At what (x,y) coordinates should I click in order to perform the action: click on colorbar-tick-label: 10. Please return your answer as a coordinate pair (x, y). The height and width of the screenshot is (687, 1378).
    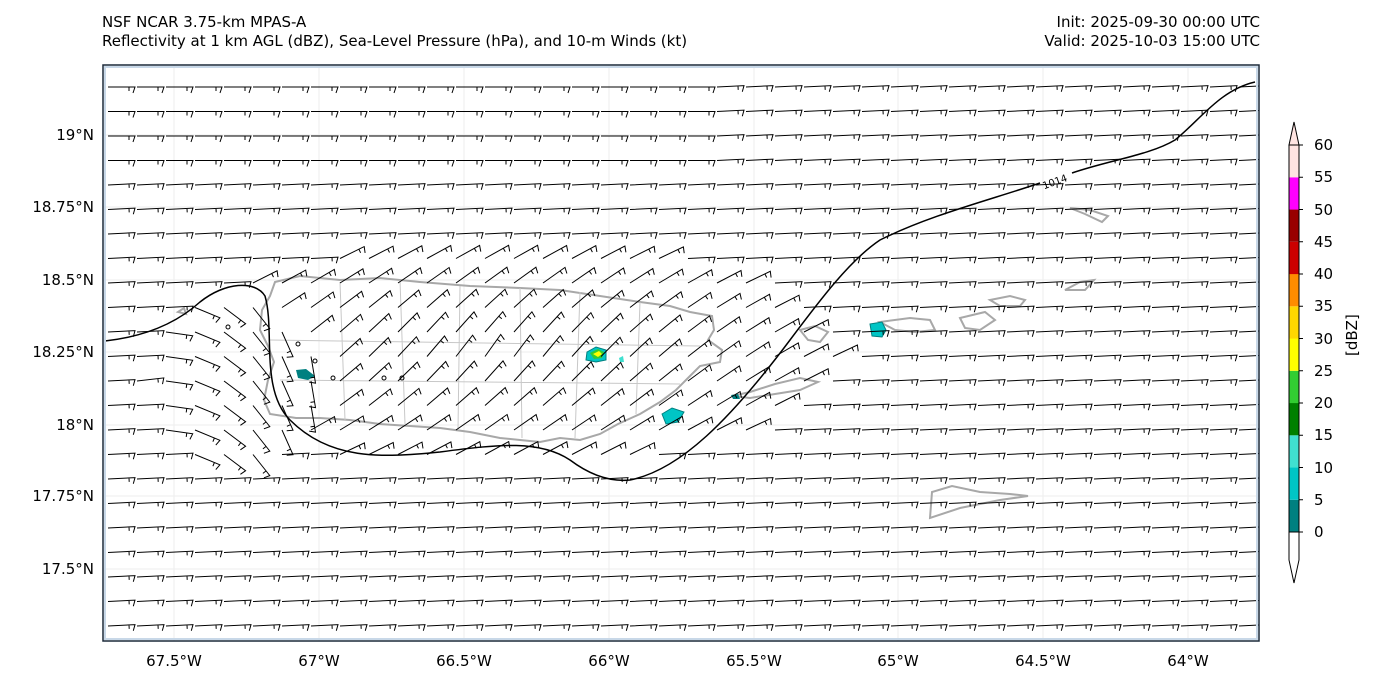
    Looking at the image, I should click on (1323, 468).